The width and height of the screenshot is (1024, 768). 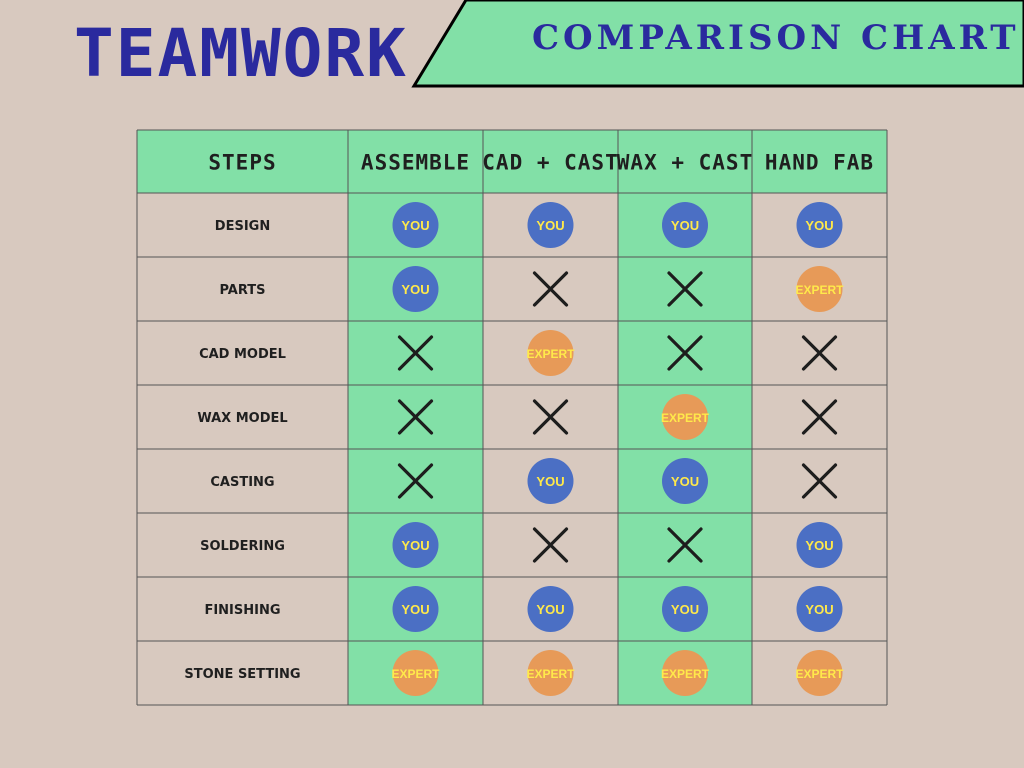 I want to click on row-label: DESIGN, so click(x=242, y=226).